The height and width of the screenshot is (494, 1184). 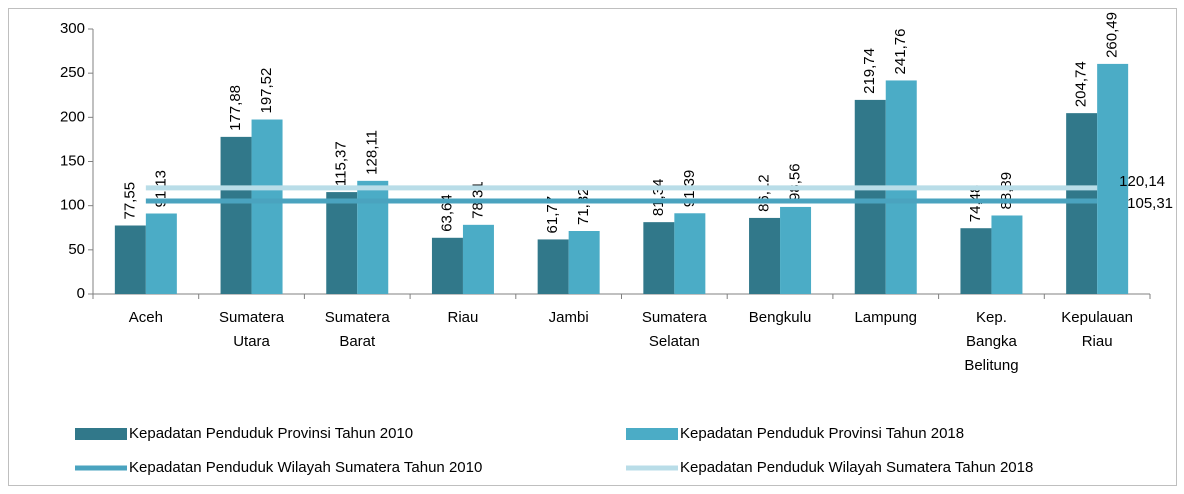 I want to click on data-label: 115,37, so click(x=341, y=163).